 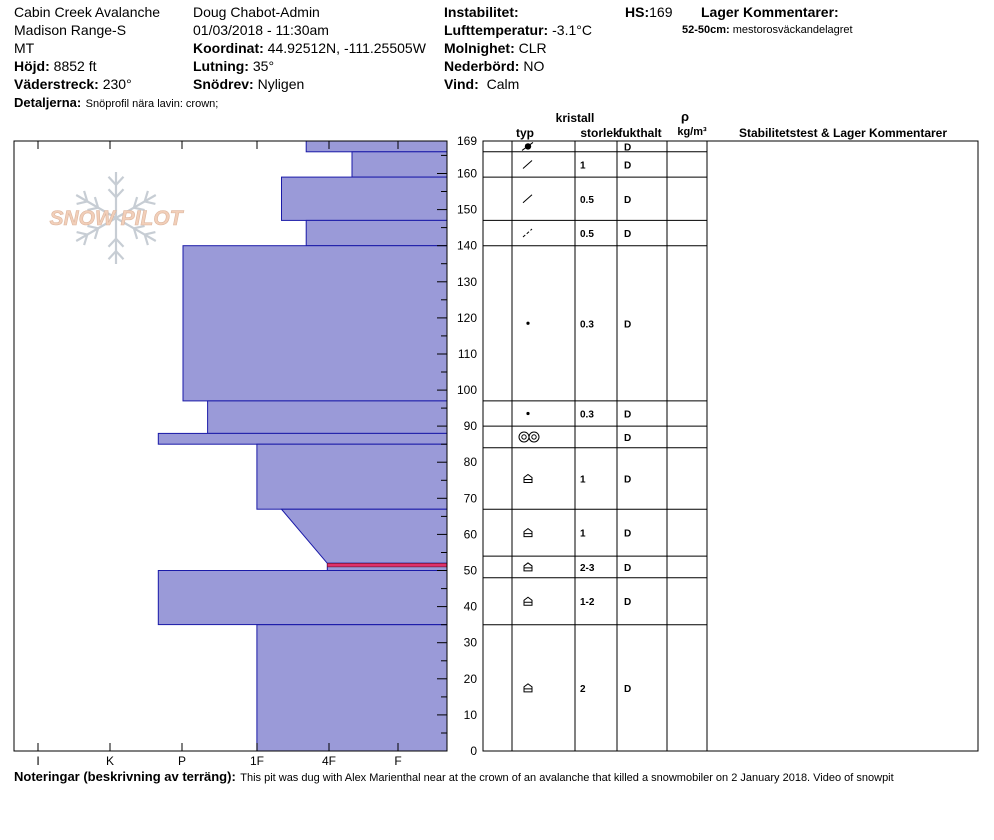 I want to click on melt-forms-icon, so click(x=529, y=437).